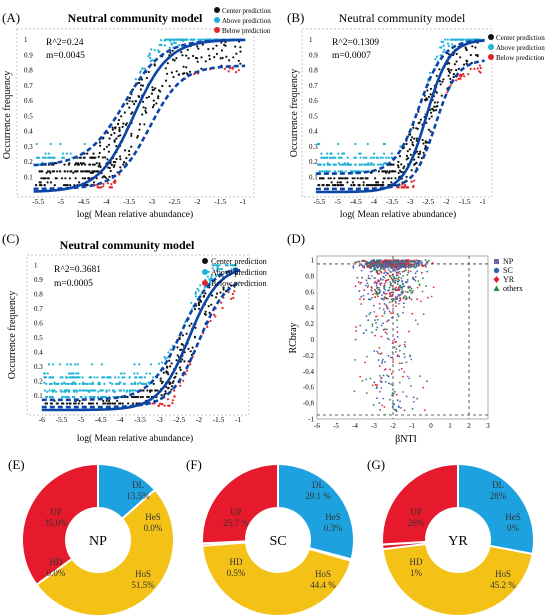  What do you see at coordinates (397, 113) in the screenshot?
I see `plot-frame-b` at bounding box center [397, 113].